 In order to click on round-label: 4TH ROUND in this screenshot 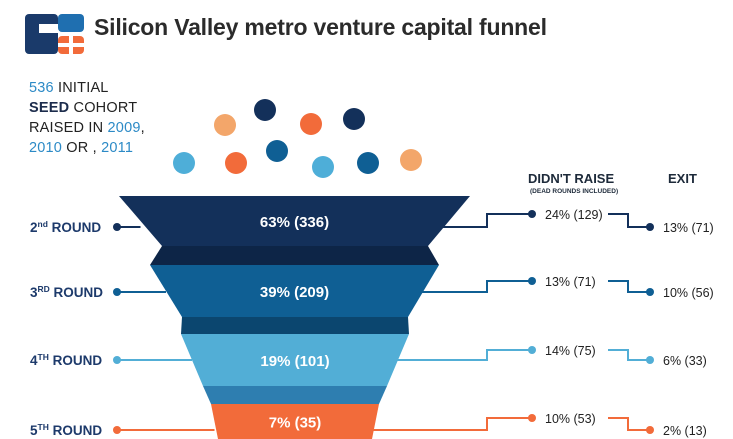, I will do `click(66, 360)`.